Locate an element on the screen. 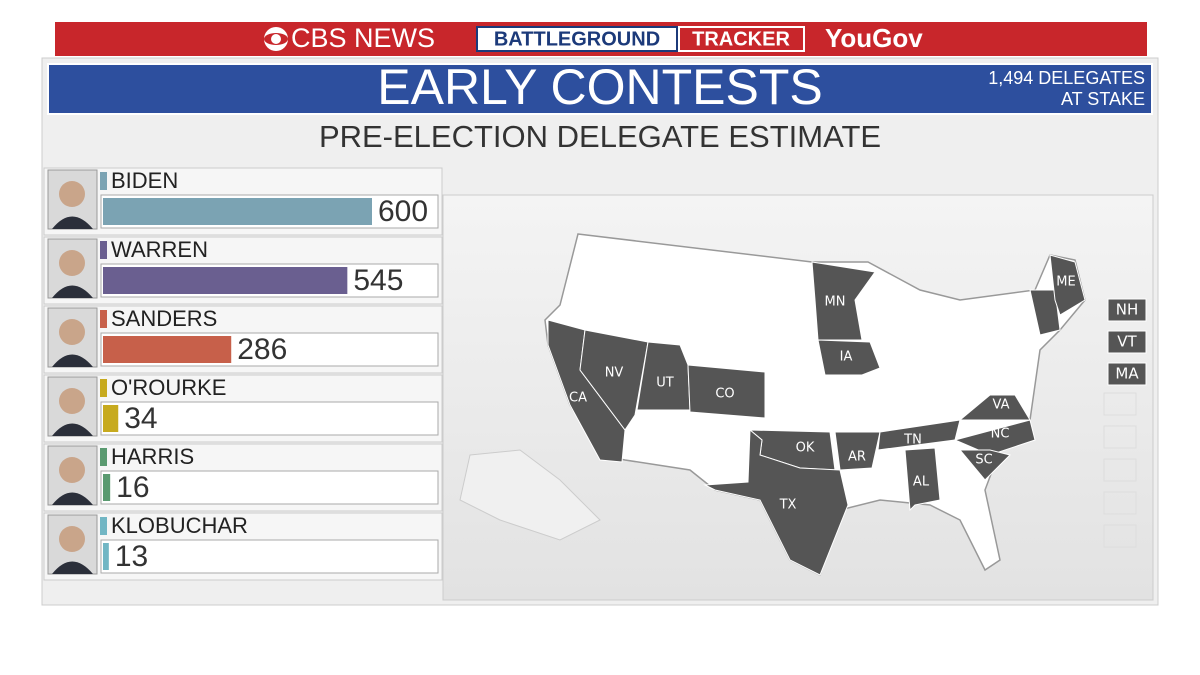 The height and width of the screenshot is (675, 1200). state-label: CO is located at coordinates (724, 394).